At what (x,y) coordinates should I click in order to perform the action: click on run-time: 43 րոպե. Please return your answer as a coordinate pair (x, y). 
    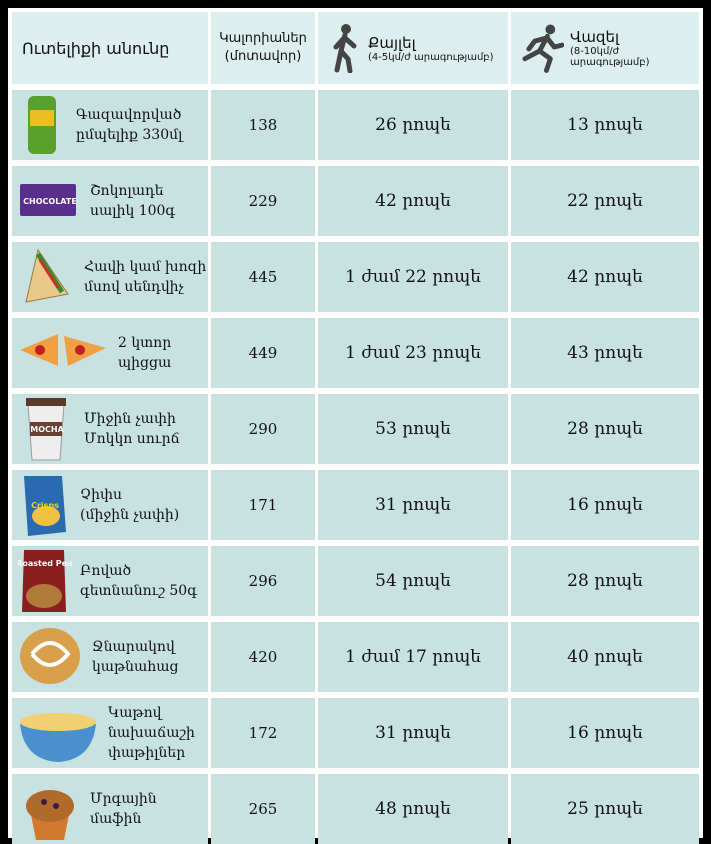
    Looking at the image, I should click on (605, 353).